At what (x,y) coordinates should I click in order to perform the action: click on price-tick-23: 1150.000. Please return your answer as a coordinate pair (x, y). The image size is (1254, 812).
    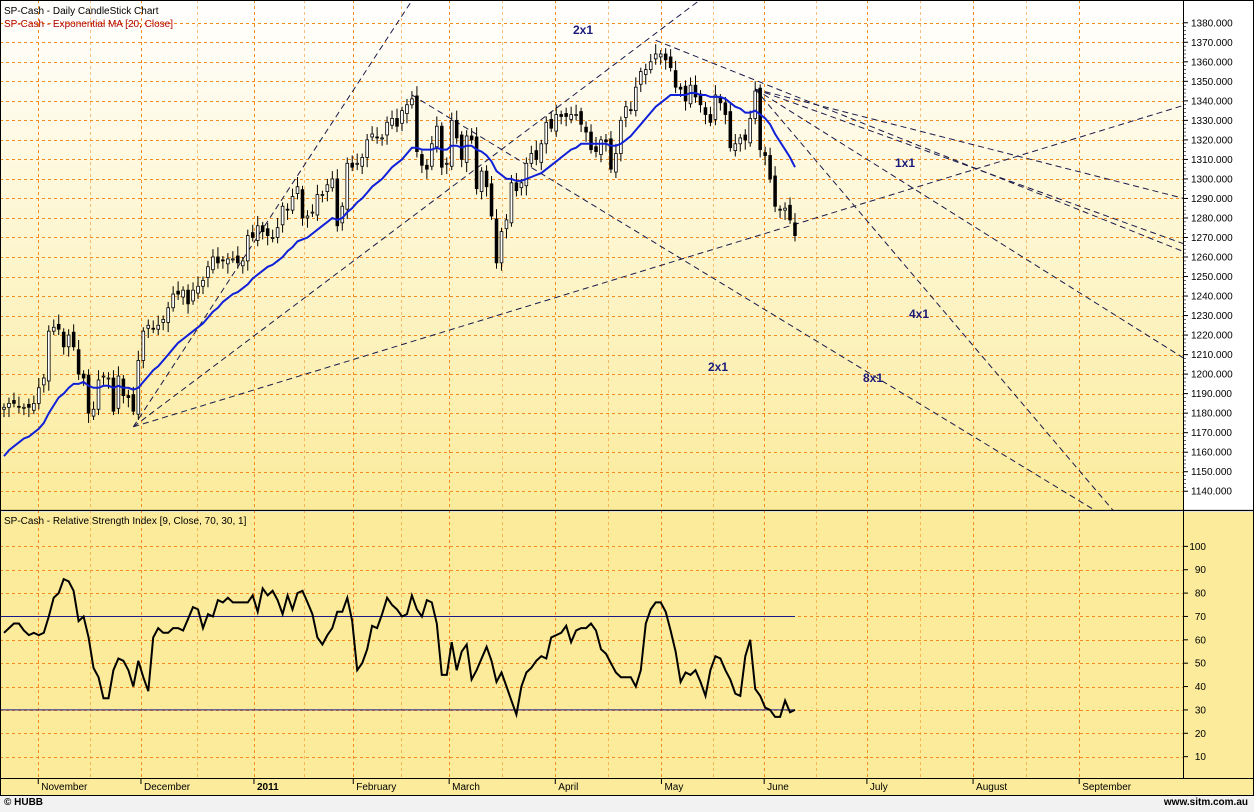
    Looking at the image, I should click on (1211, 472).